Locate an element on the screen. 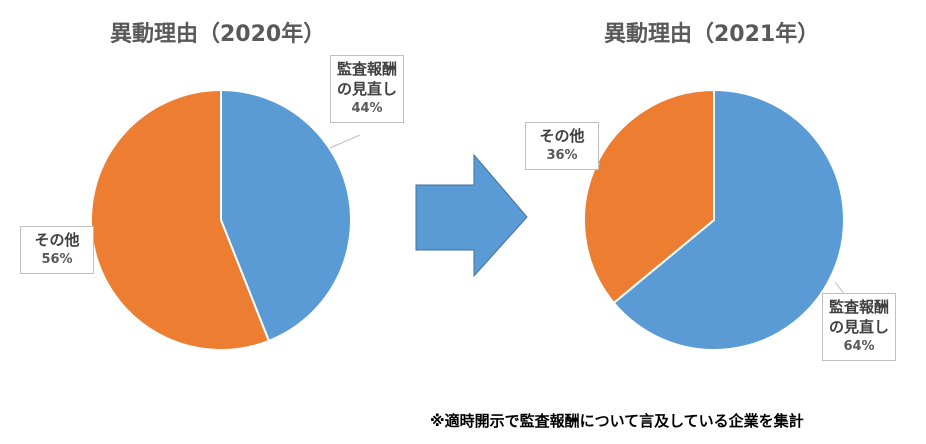  arrow is located at coordinates (471, 215).